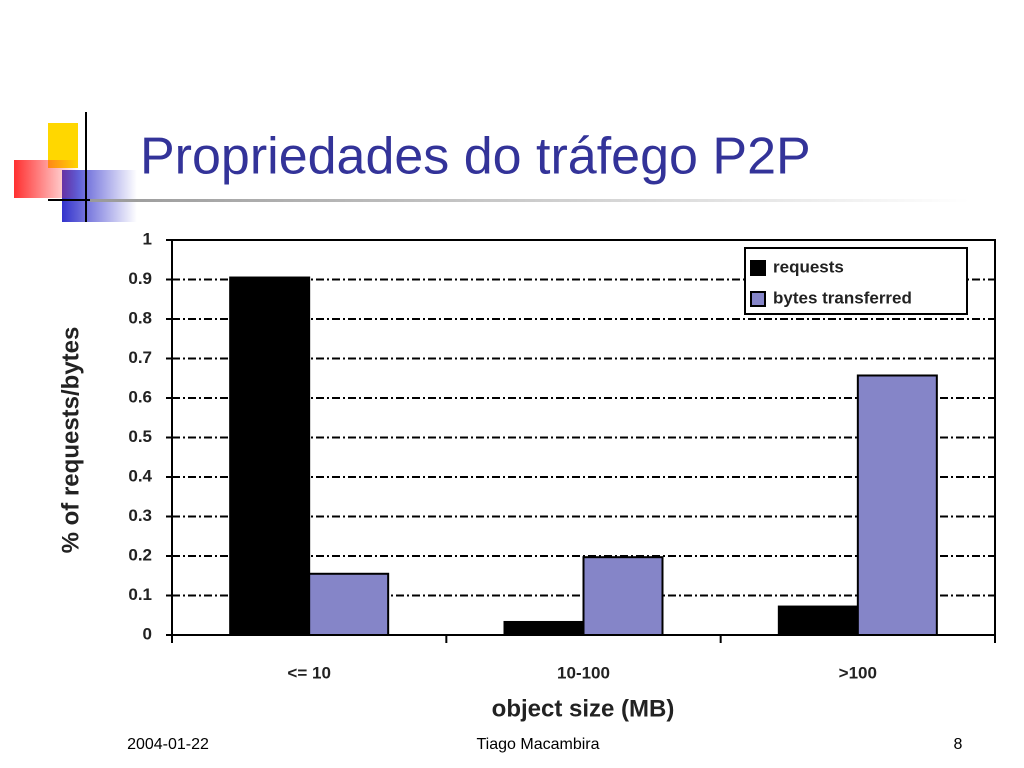  I want to click on y-tick-label: 0.8, so click(140, 317).